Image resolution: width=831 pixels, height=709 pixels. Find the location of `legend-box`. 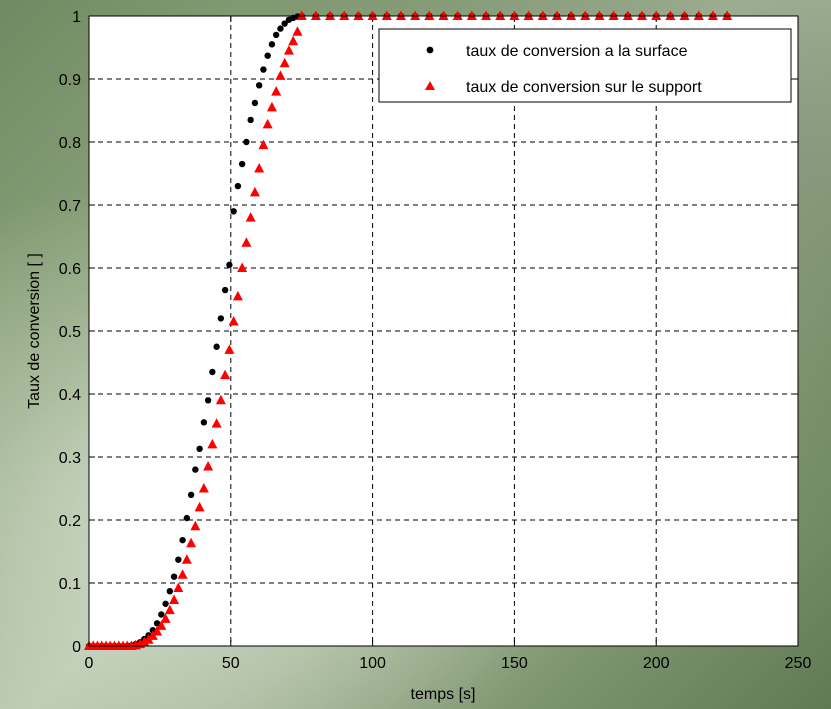

legend-box is located at coordinates (585, 65).